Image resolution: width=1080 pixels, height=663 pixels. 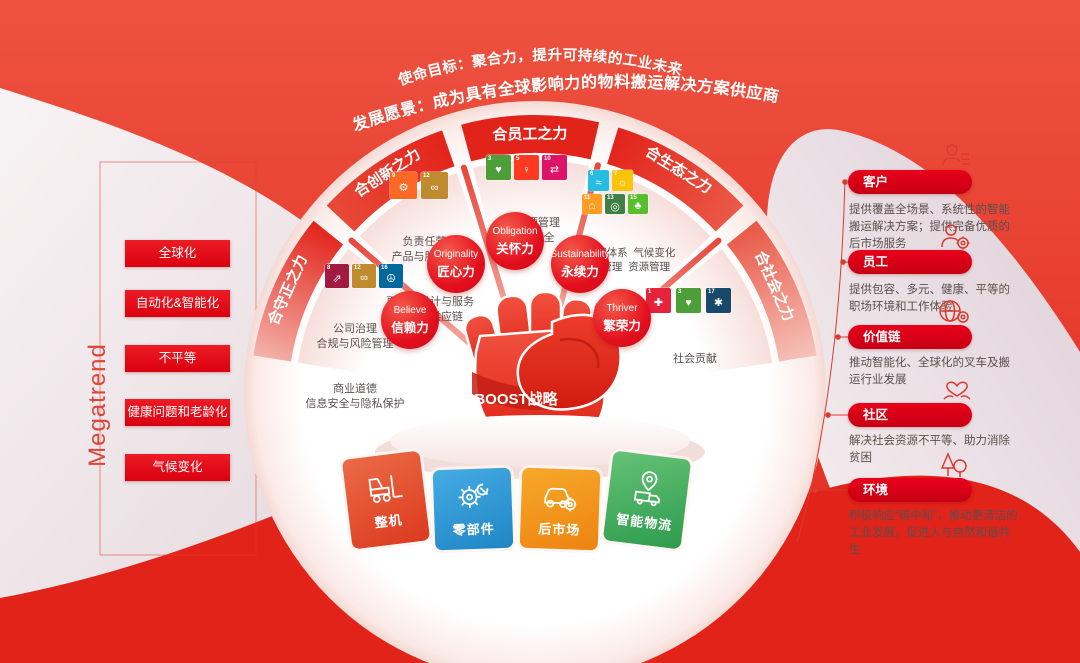 I want to click on circle-obligation: Obligation 关怀力, so click(x=515, y=241).